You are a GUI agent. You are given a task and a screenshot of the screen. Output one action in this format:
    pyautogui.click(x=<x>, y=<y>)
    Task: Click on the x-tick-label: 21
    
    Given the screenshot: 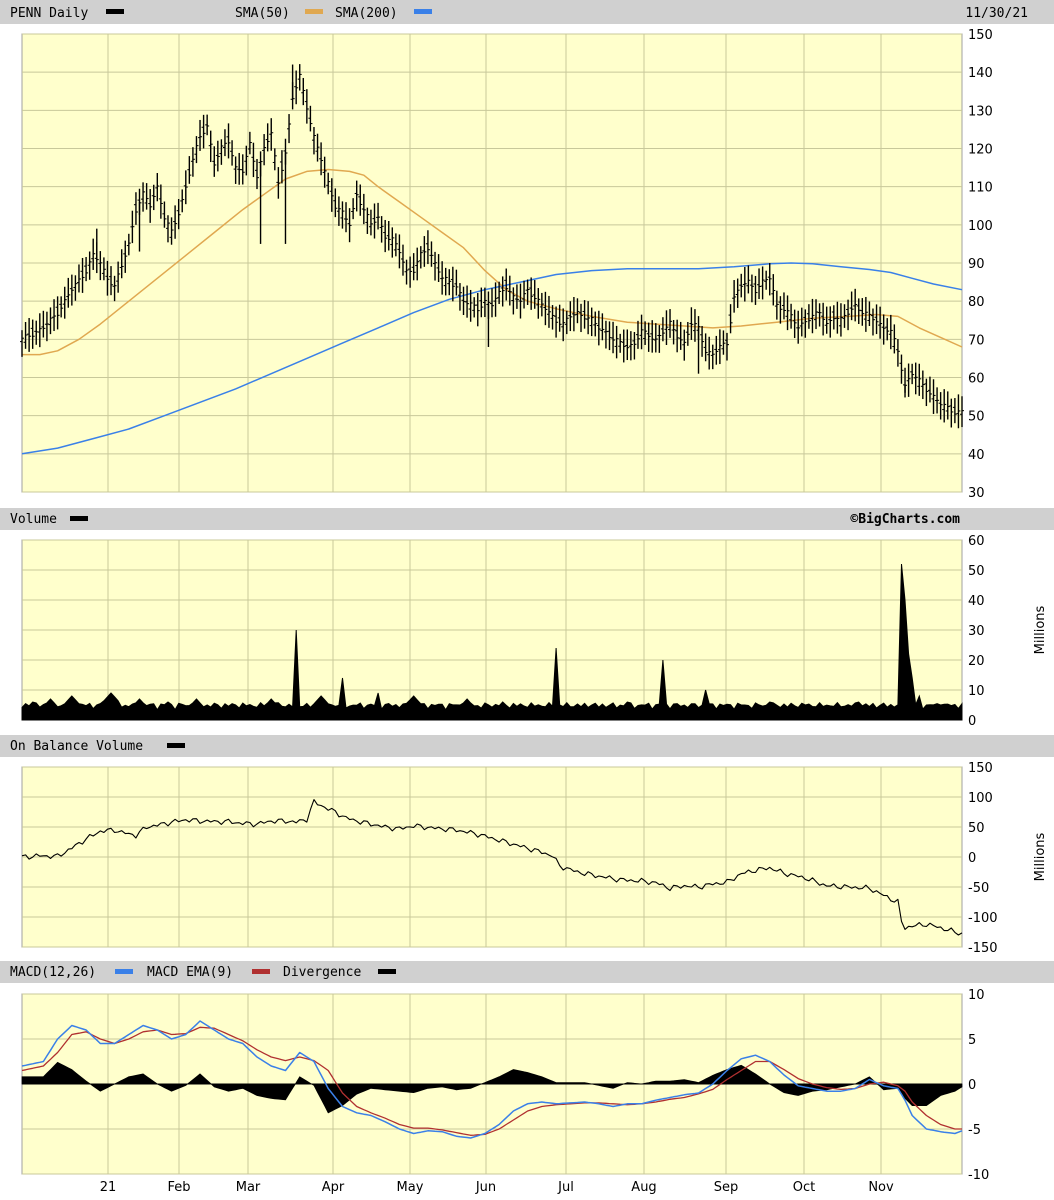 What is the action you would take?
    pyautogui.click(x=108, y=1187)
    